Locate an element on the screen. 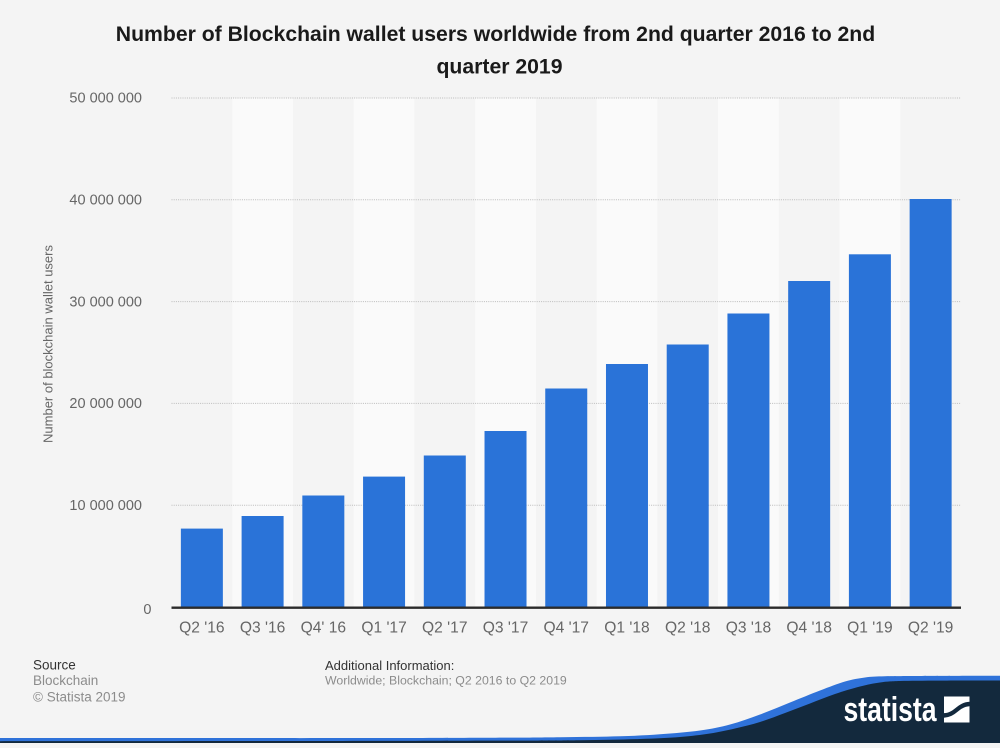 The width and height of the screenshot is (1000, 748). svg-text: quarter 2019 is located at coordinates (499, 67).